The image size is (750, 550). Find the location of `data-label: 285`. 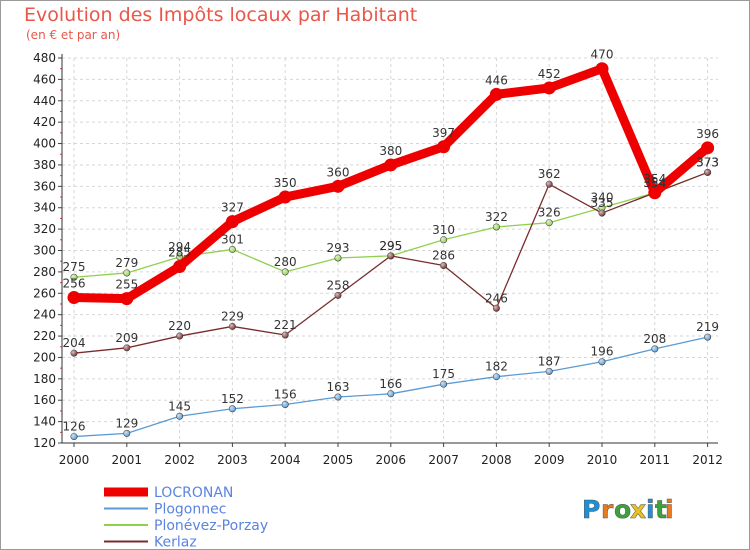

data-label: 285 is located at coordinates (179, 253).